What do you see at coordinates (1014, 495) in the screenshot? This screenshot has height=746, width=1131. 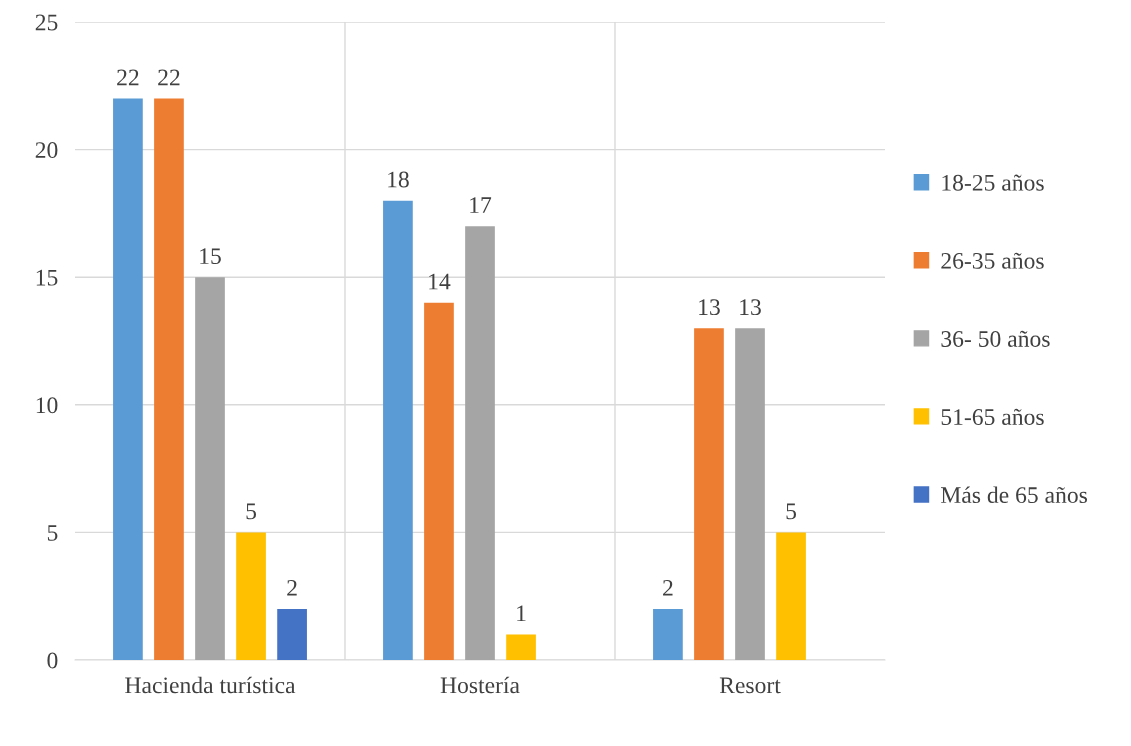 I see `legend-label: Más de 65 años` at bounding box center [1014, 495].